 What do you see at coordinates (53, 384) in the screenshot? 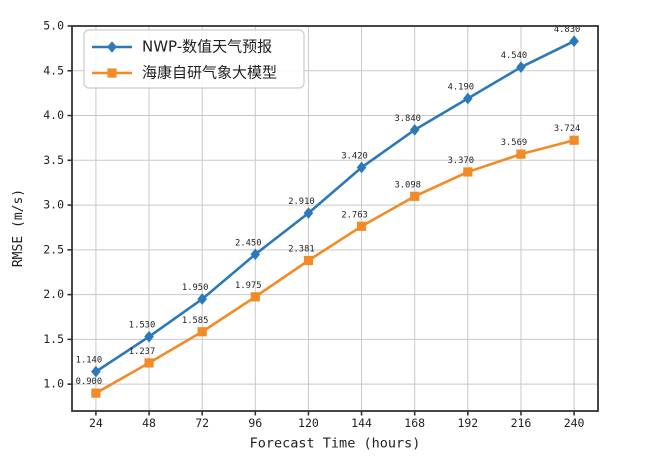
I see `y-tick-label: 1.0` at bounding box center [53, 384].